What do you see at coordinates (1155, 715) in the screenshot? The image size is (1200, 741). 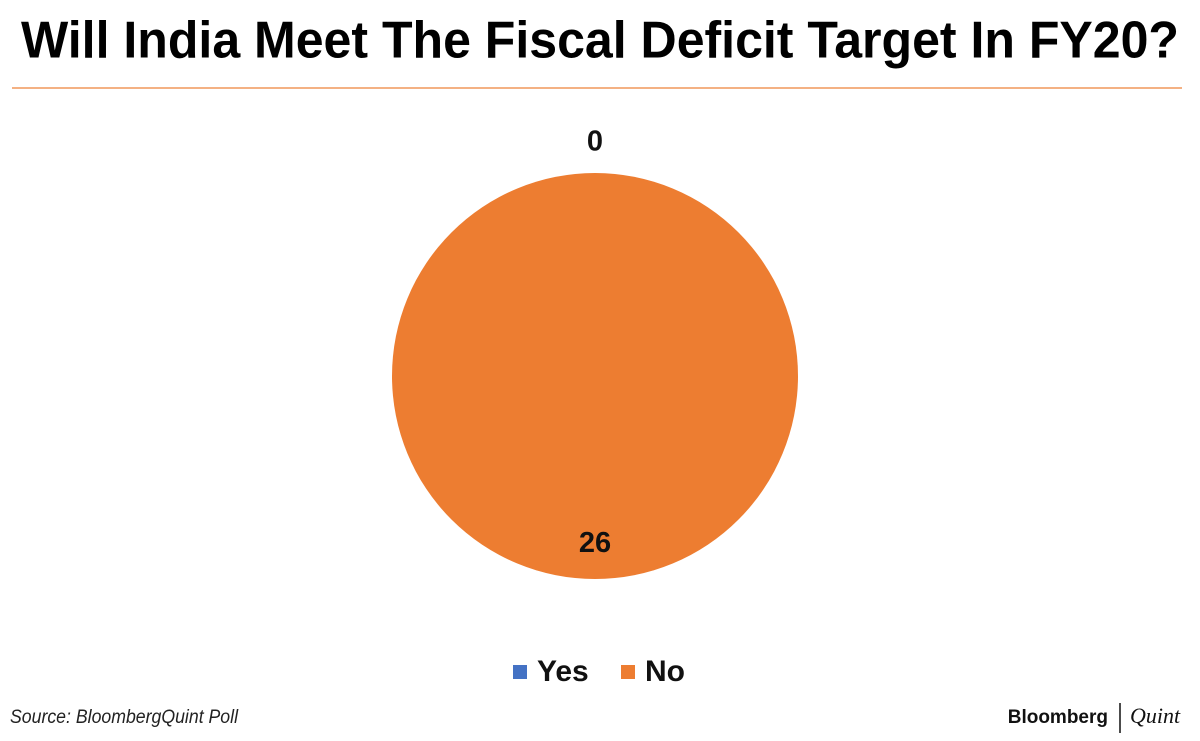 I see `brand-name: Quint` at bounding box center [1155, 715].